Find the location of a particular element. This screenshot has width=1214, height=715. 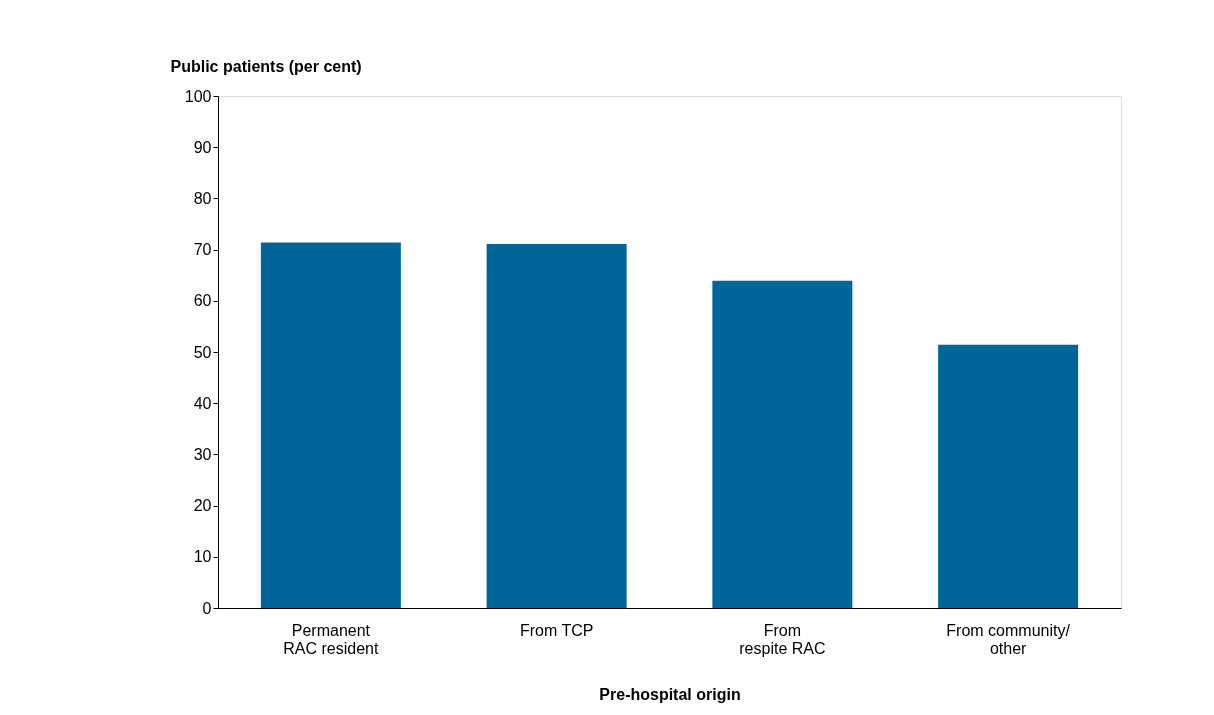

x-tick-label: From respite RAC is located at coordinates (782, 639).